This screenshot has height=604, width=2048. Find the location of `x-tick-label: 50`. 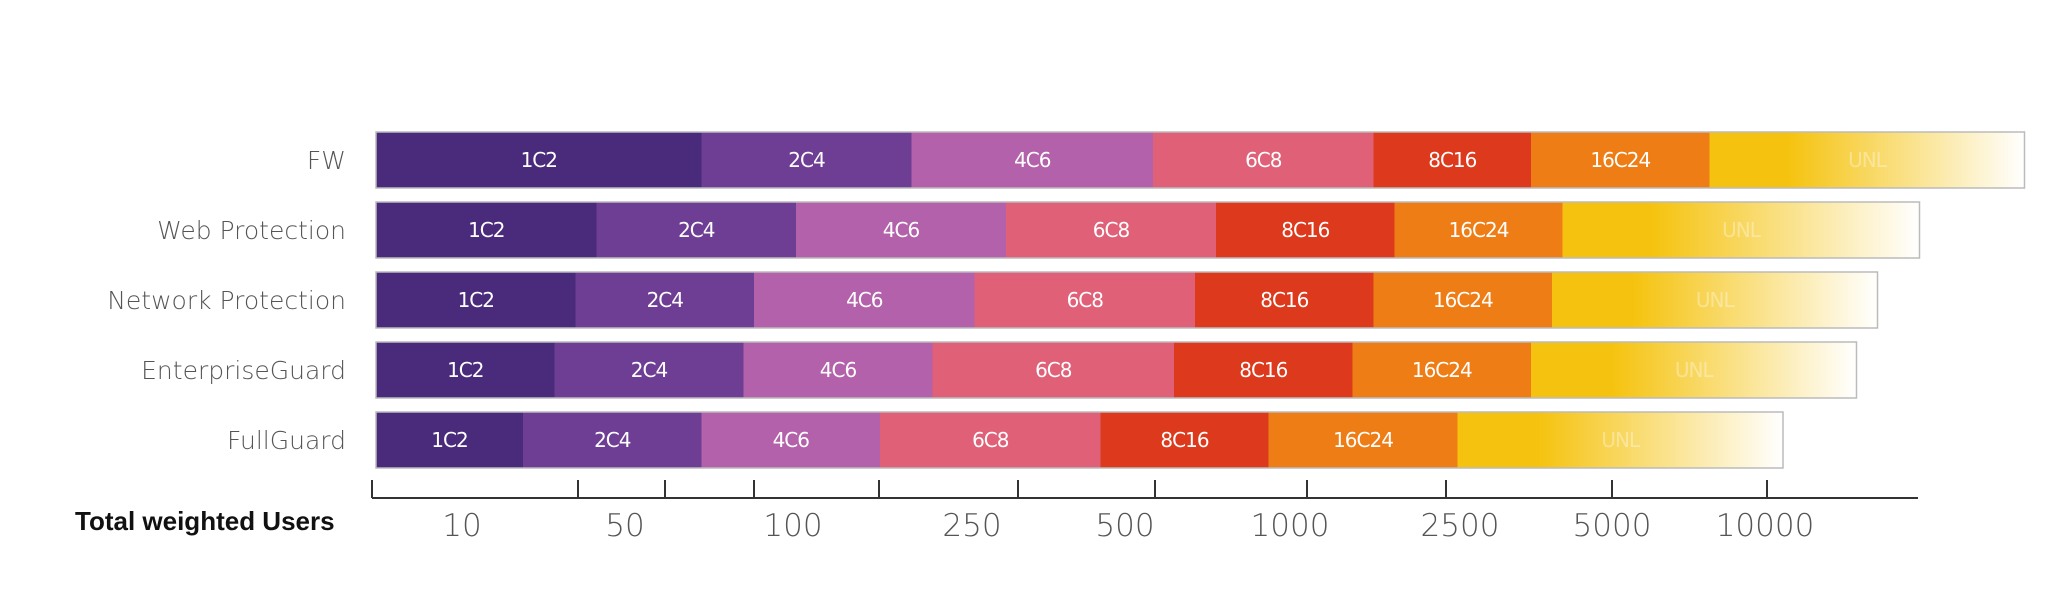

x-tick-label: 50 is located at coordinates (624, 526).